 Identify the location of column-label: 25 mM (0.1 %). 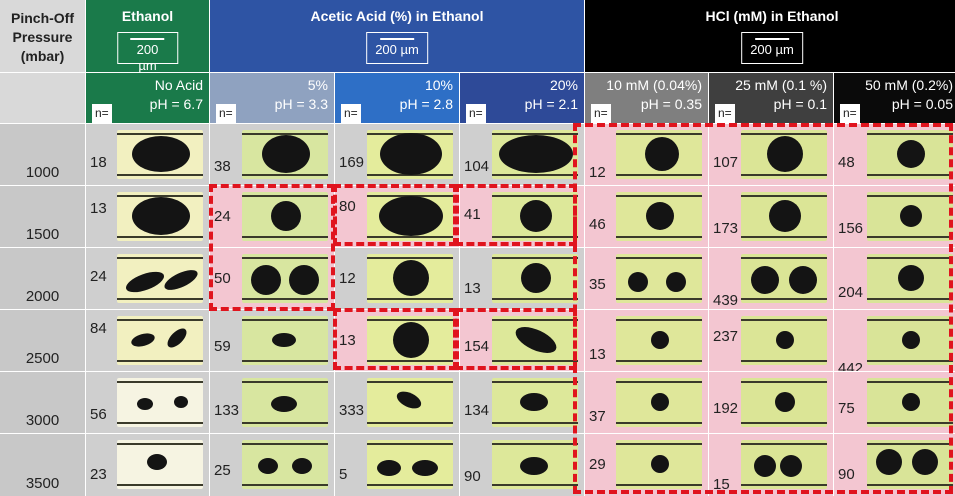
(781, 85).